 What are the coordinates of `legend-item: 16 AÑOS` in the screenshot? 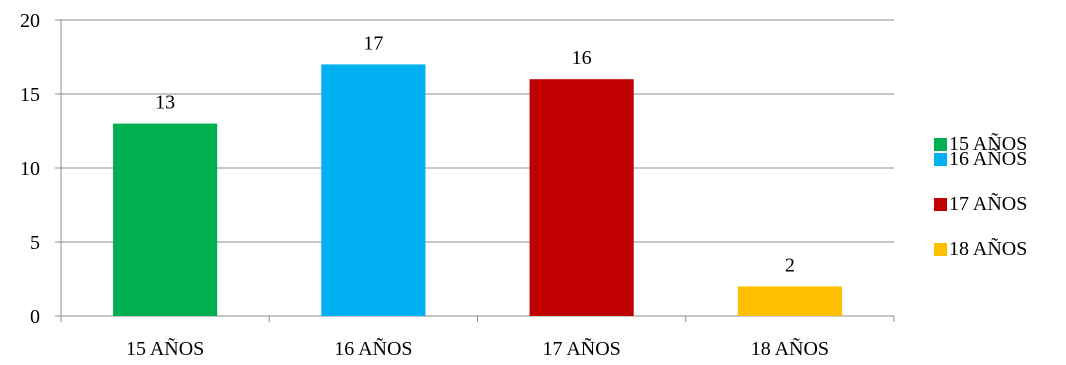 It's located at (980, 159).